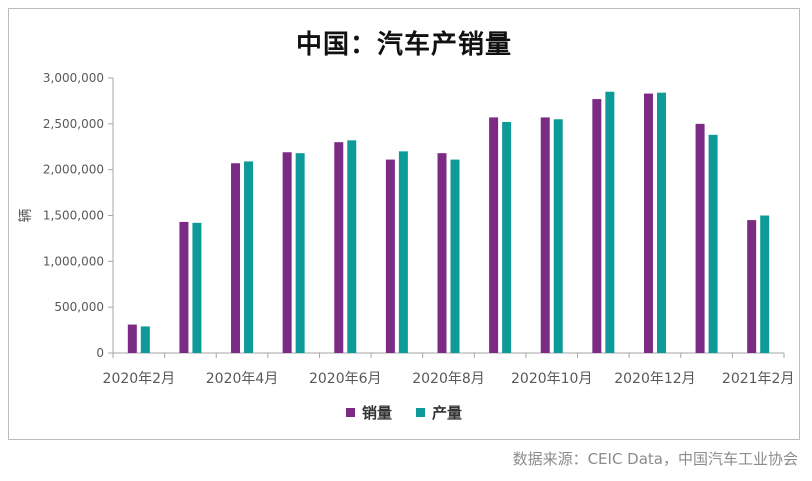 This screenshot has width=812, height=481. Describe the element at coordinates (448, 379) in the screenshot. I see `x-tick-label: 2020年8月` at that location.